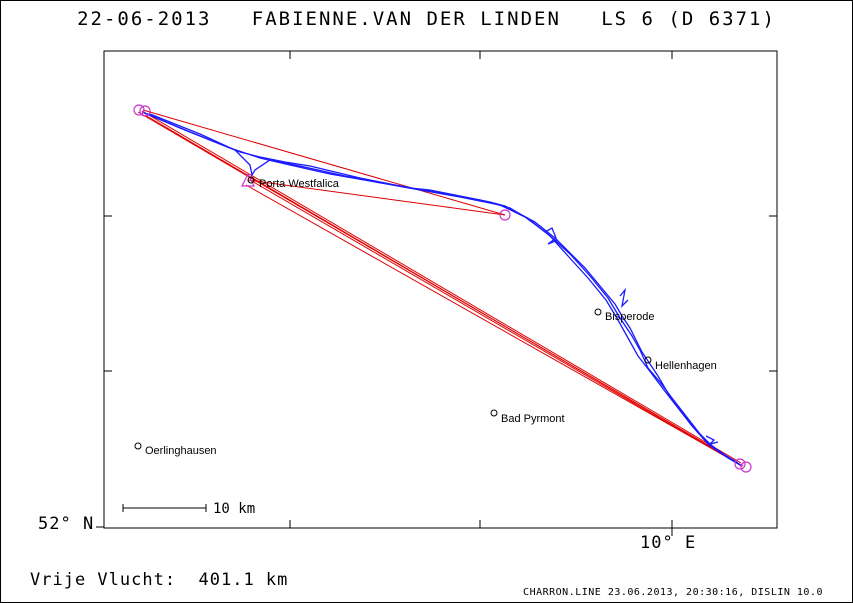 Image resolution: width=853 pixels, height=603 pixels. Describe the element at coordinates (630, 317) in the screenshot. I see `town-label-bisperode: Bisperode` at that location.